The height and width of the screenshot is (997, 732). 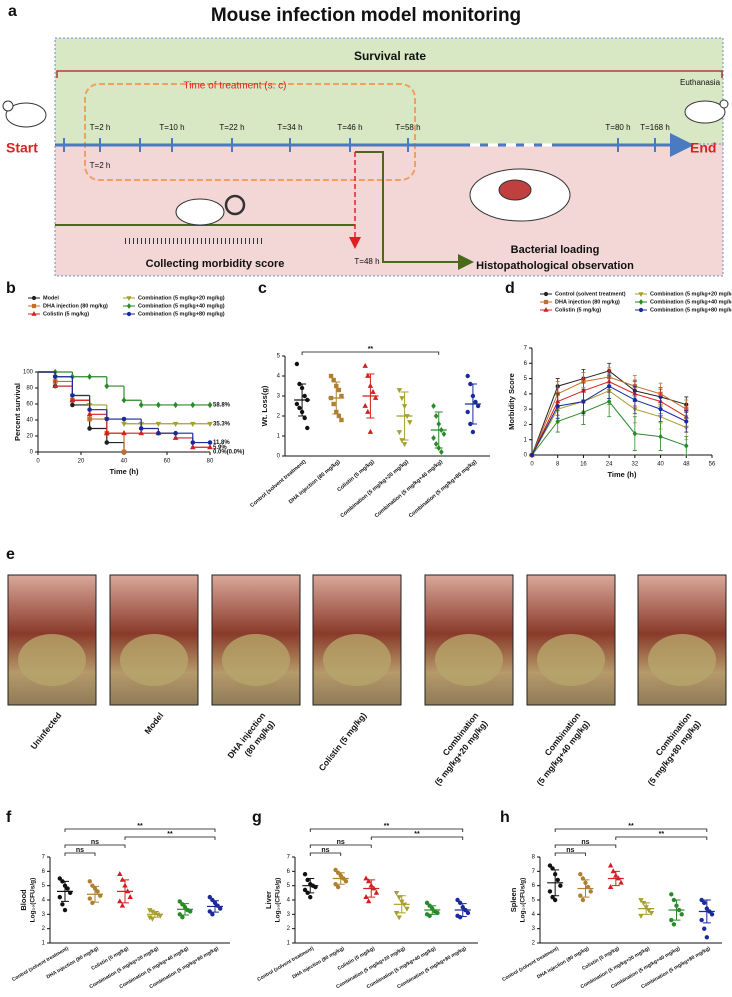 I want to click on y-tick-label: 6, so click(x=526, y=364).